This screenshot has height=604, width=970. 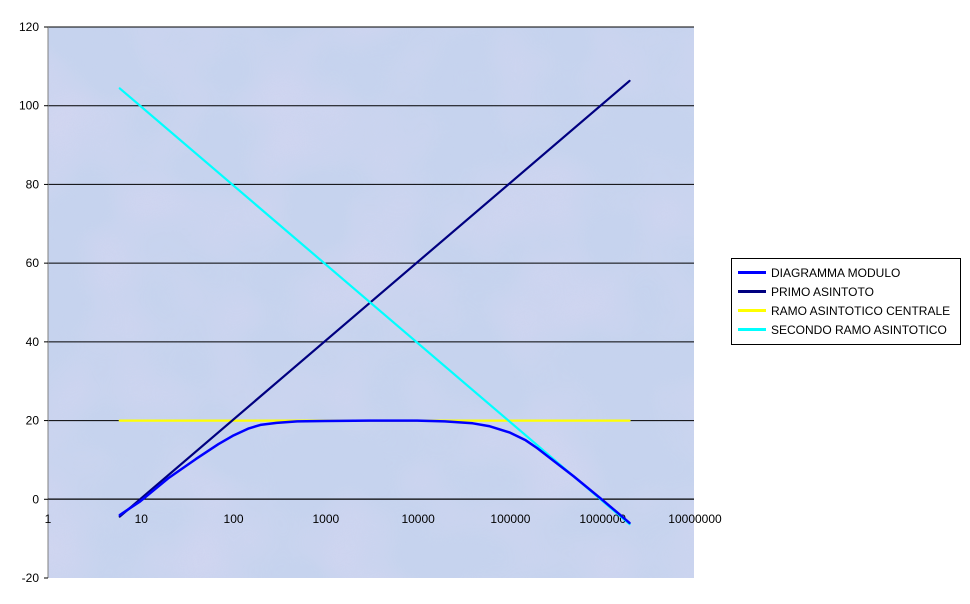 What do you see at coordinates (510, 519) in the screenshot?
I see `x-tick-label: 100000` at bounding box center [510, 519].